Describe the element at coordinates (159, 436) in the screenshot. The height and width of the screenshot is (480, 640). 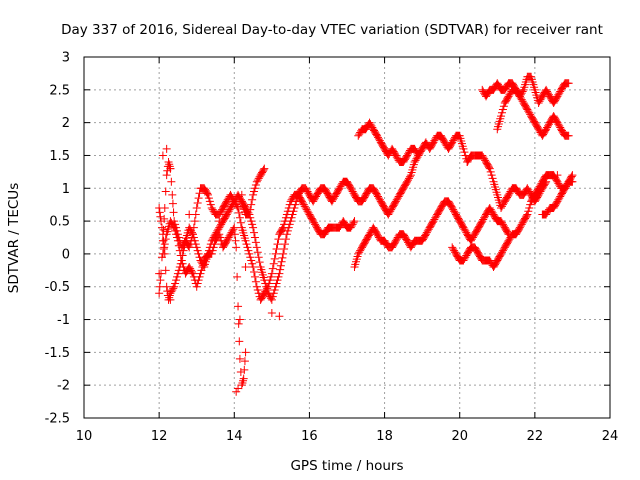
I see `x-tick-label: 12` at that location.